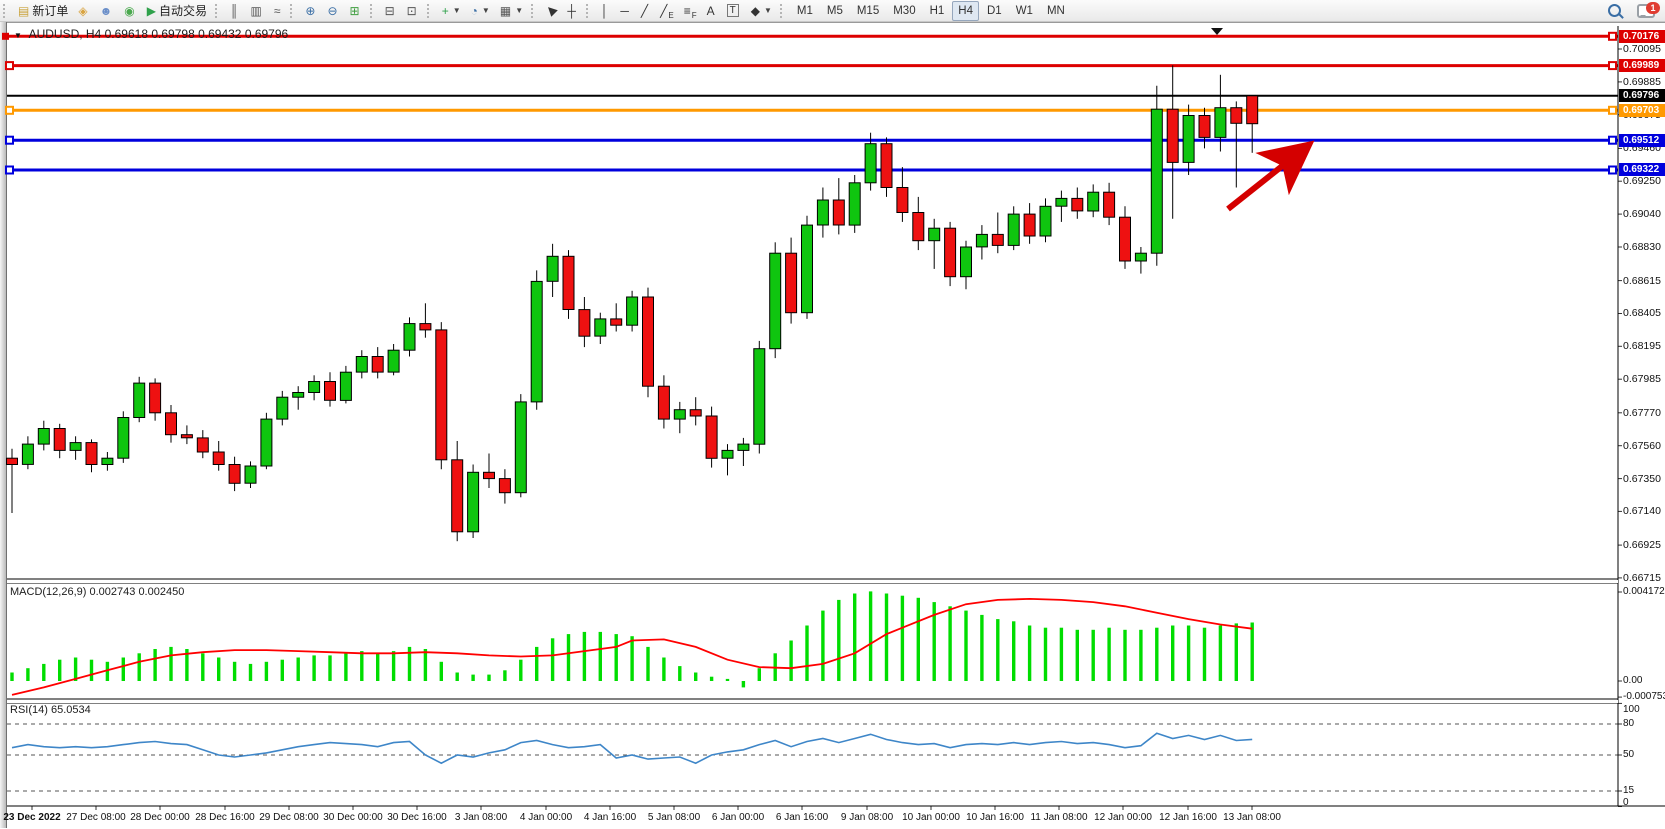 The height and width of the screenshot is (829, 1665). I want to click on zoom-in-button: ⊕, so click(311, 11).